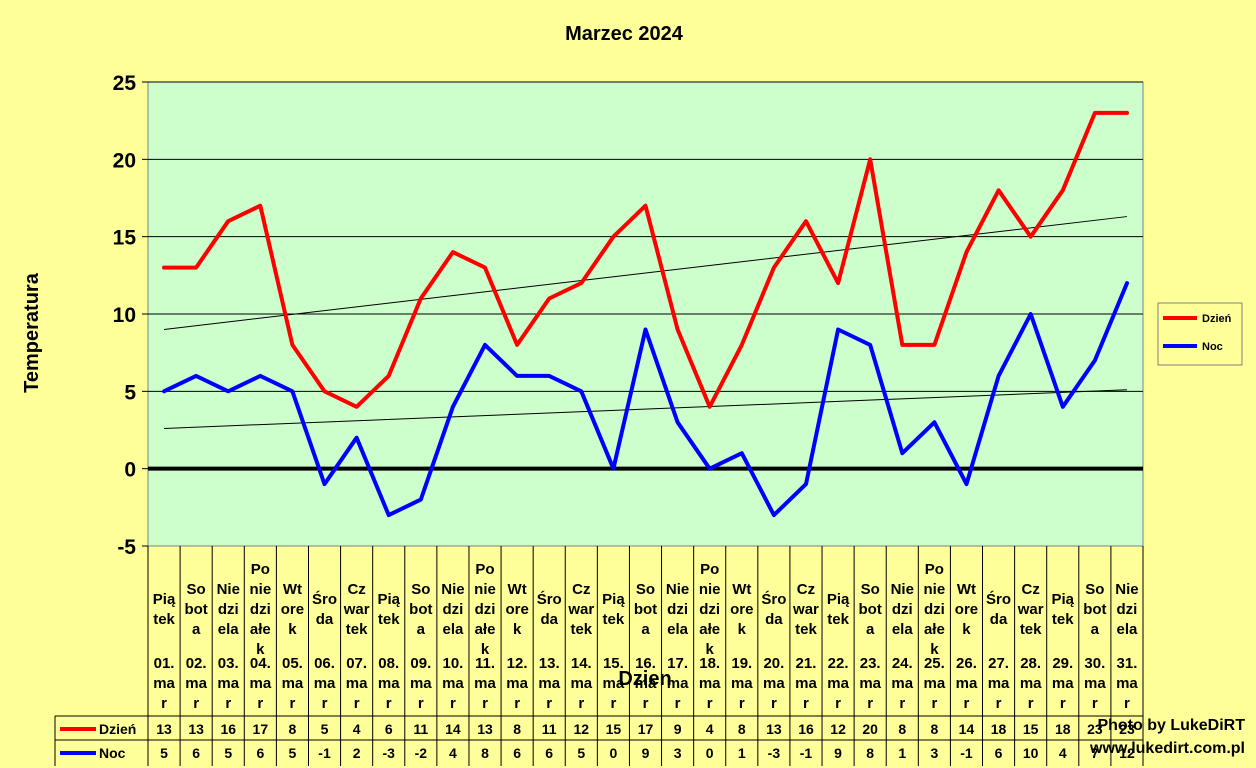 The image size is (1256, 768). I want to click on y-axis-label: Temperatura, so click(32, 332).